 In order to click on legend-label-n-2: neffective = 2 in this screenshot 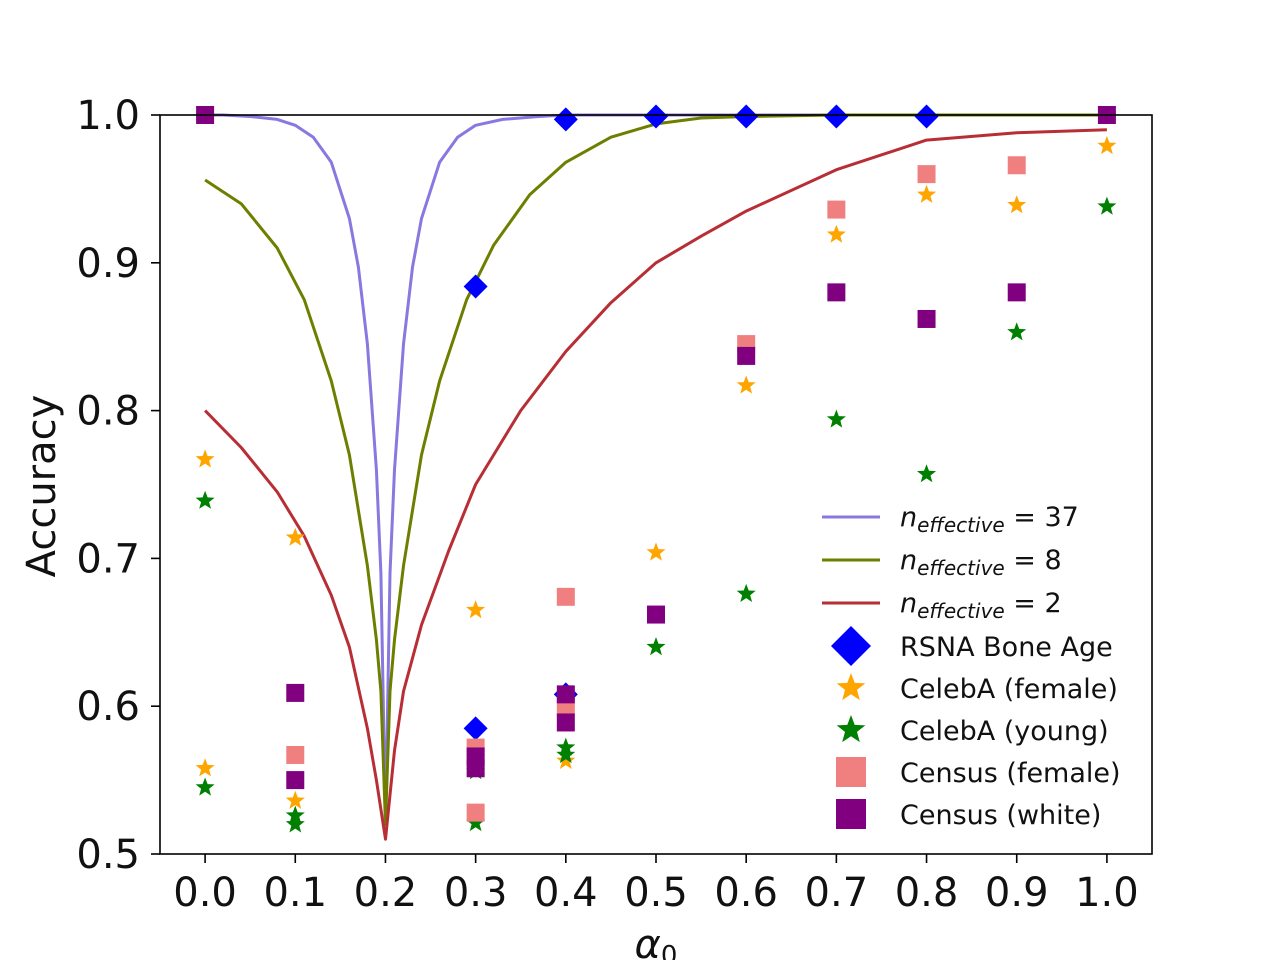, I will do `click(981, 605)`.